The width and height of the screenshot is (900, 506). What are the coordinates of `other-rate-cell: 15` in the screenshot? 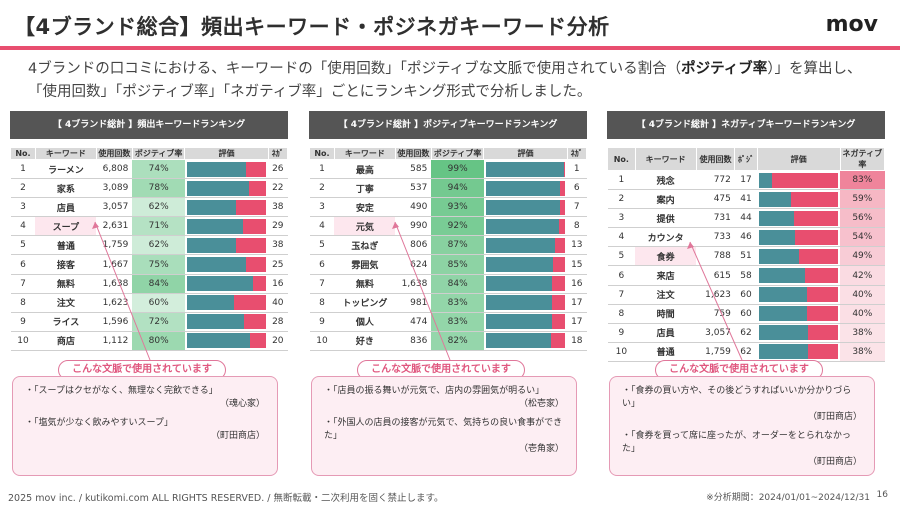 It's located at (577, 264).